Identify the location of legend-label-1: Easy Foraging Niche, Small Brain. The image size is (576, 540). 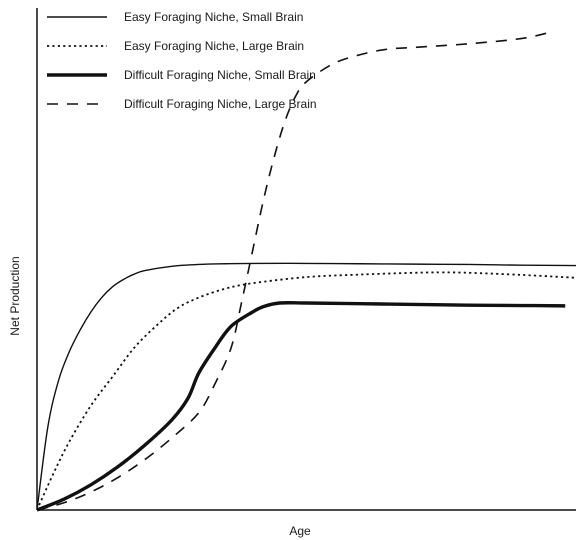
(213, 17).